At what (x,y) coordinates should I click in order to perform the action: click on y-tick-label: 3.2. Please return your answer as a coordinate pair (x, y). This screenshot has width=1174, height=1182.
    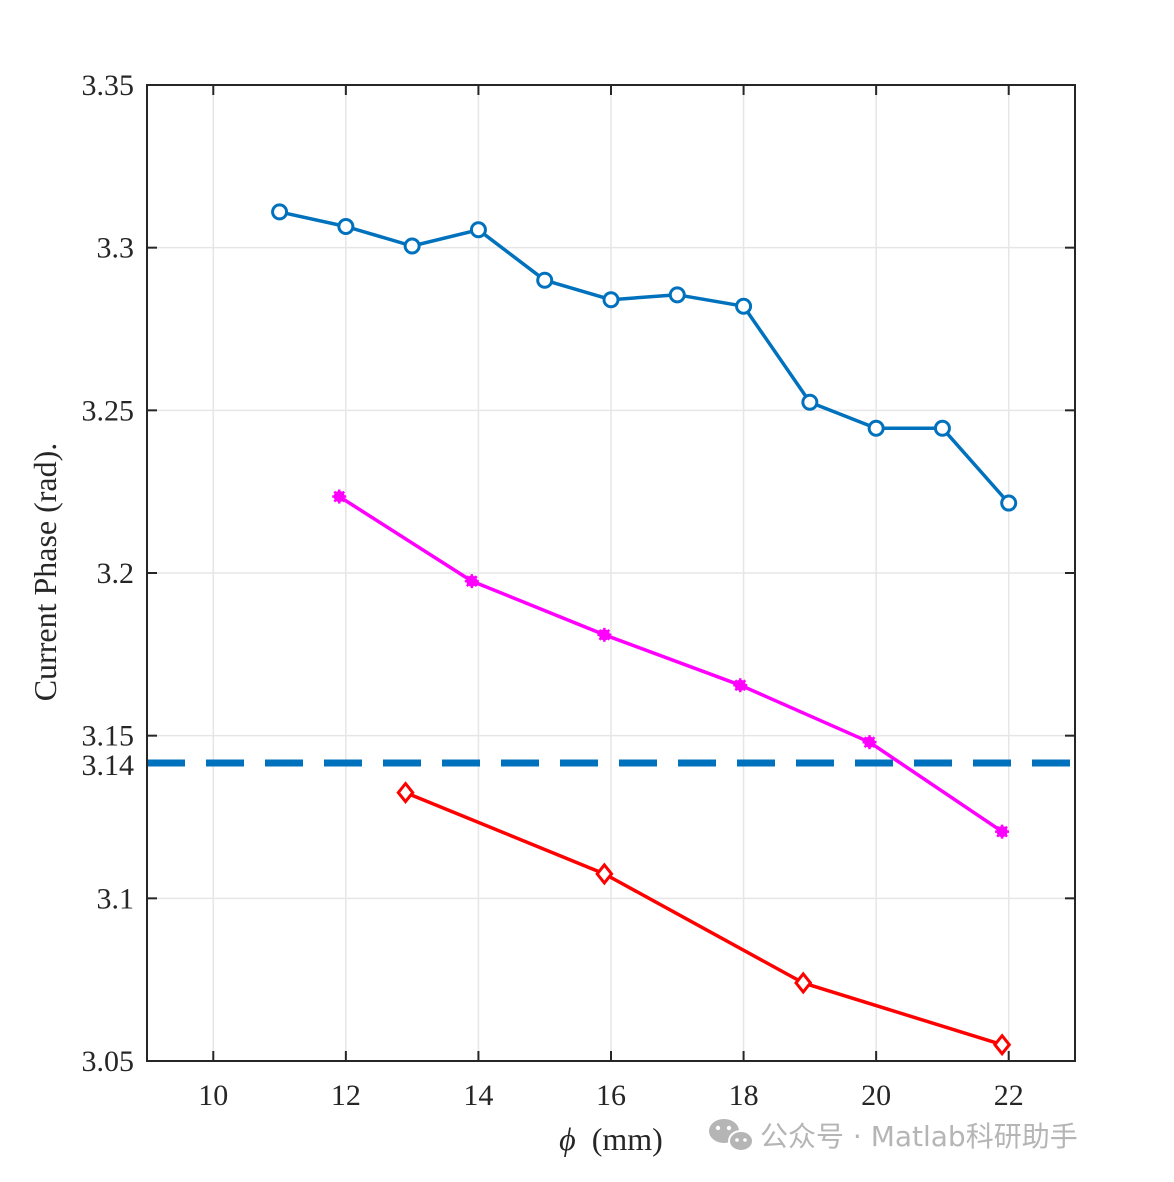
    Looking at the image, I should click on (116, 573).